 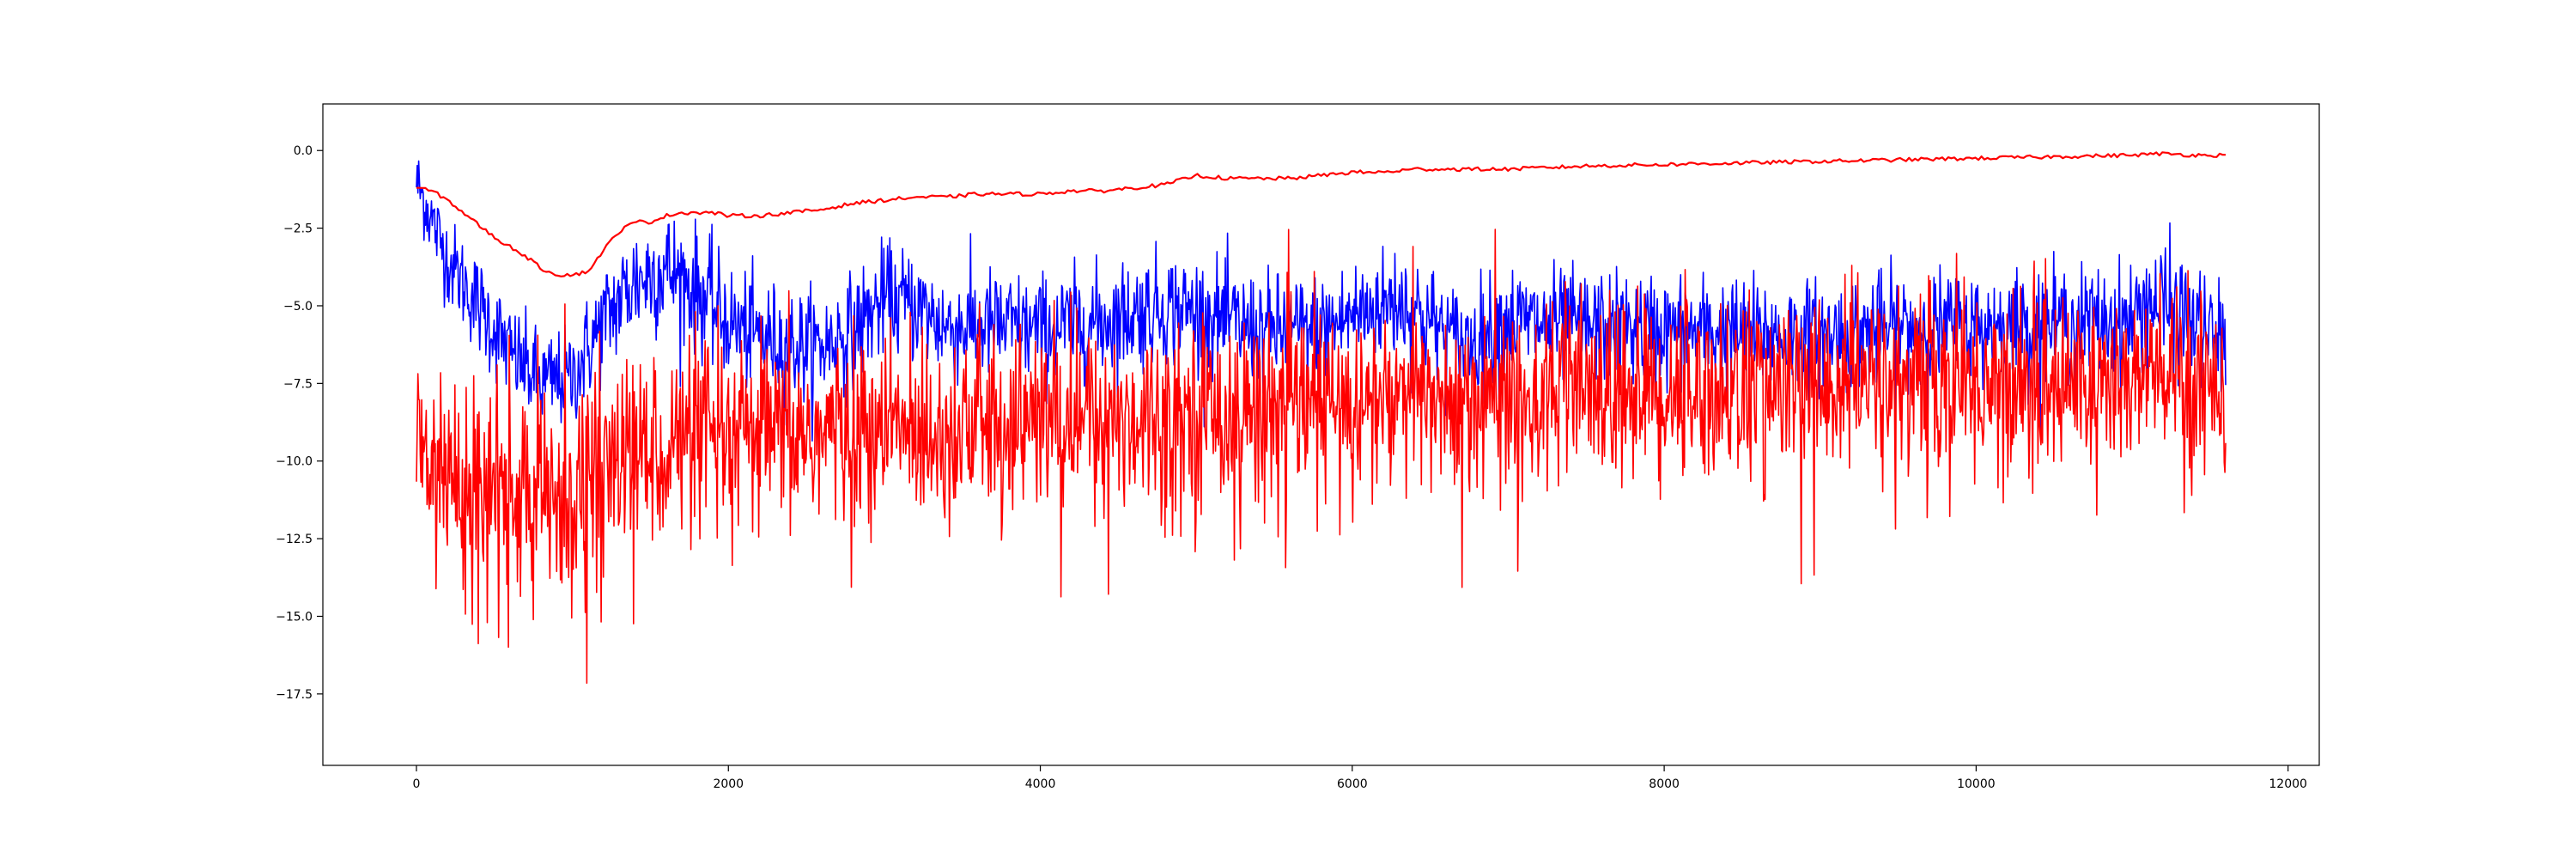 What do you see at coordinates (294, 695) in the screenshot?
I see `y-tick-label: −17.5` at bounding box center [294, 695].